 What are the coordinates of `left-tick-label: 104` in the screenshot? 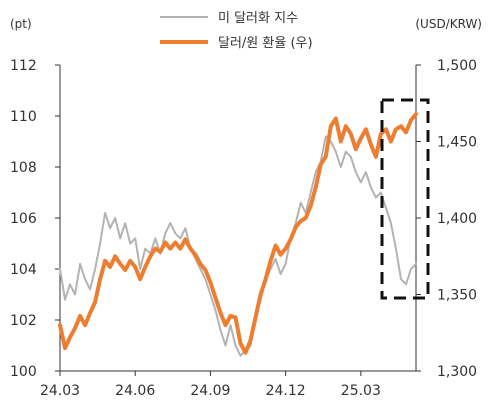 It's located at (23, 270).